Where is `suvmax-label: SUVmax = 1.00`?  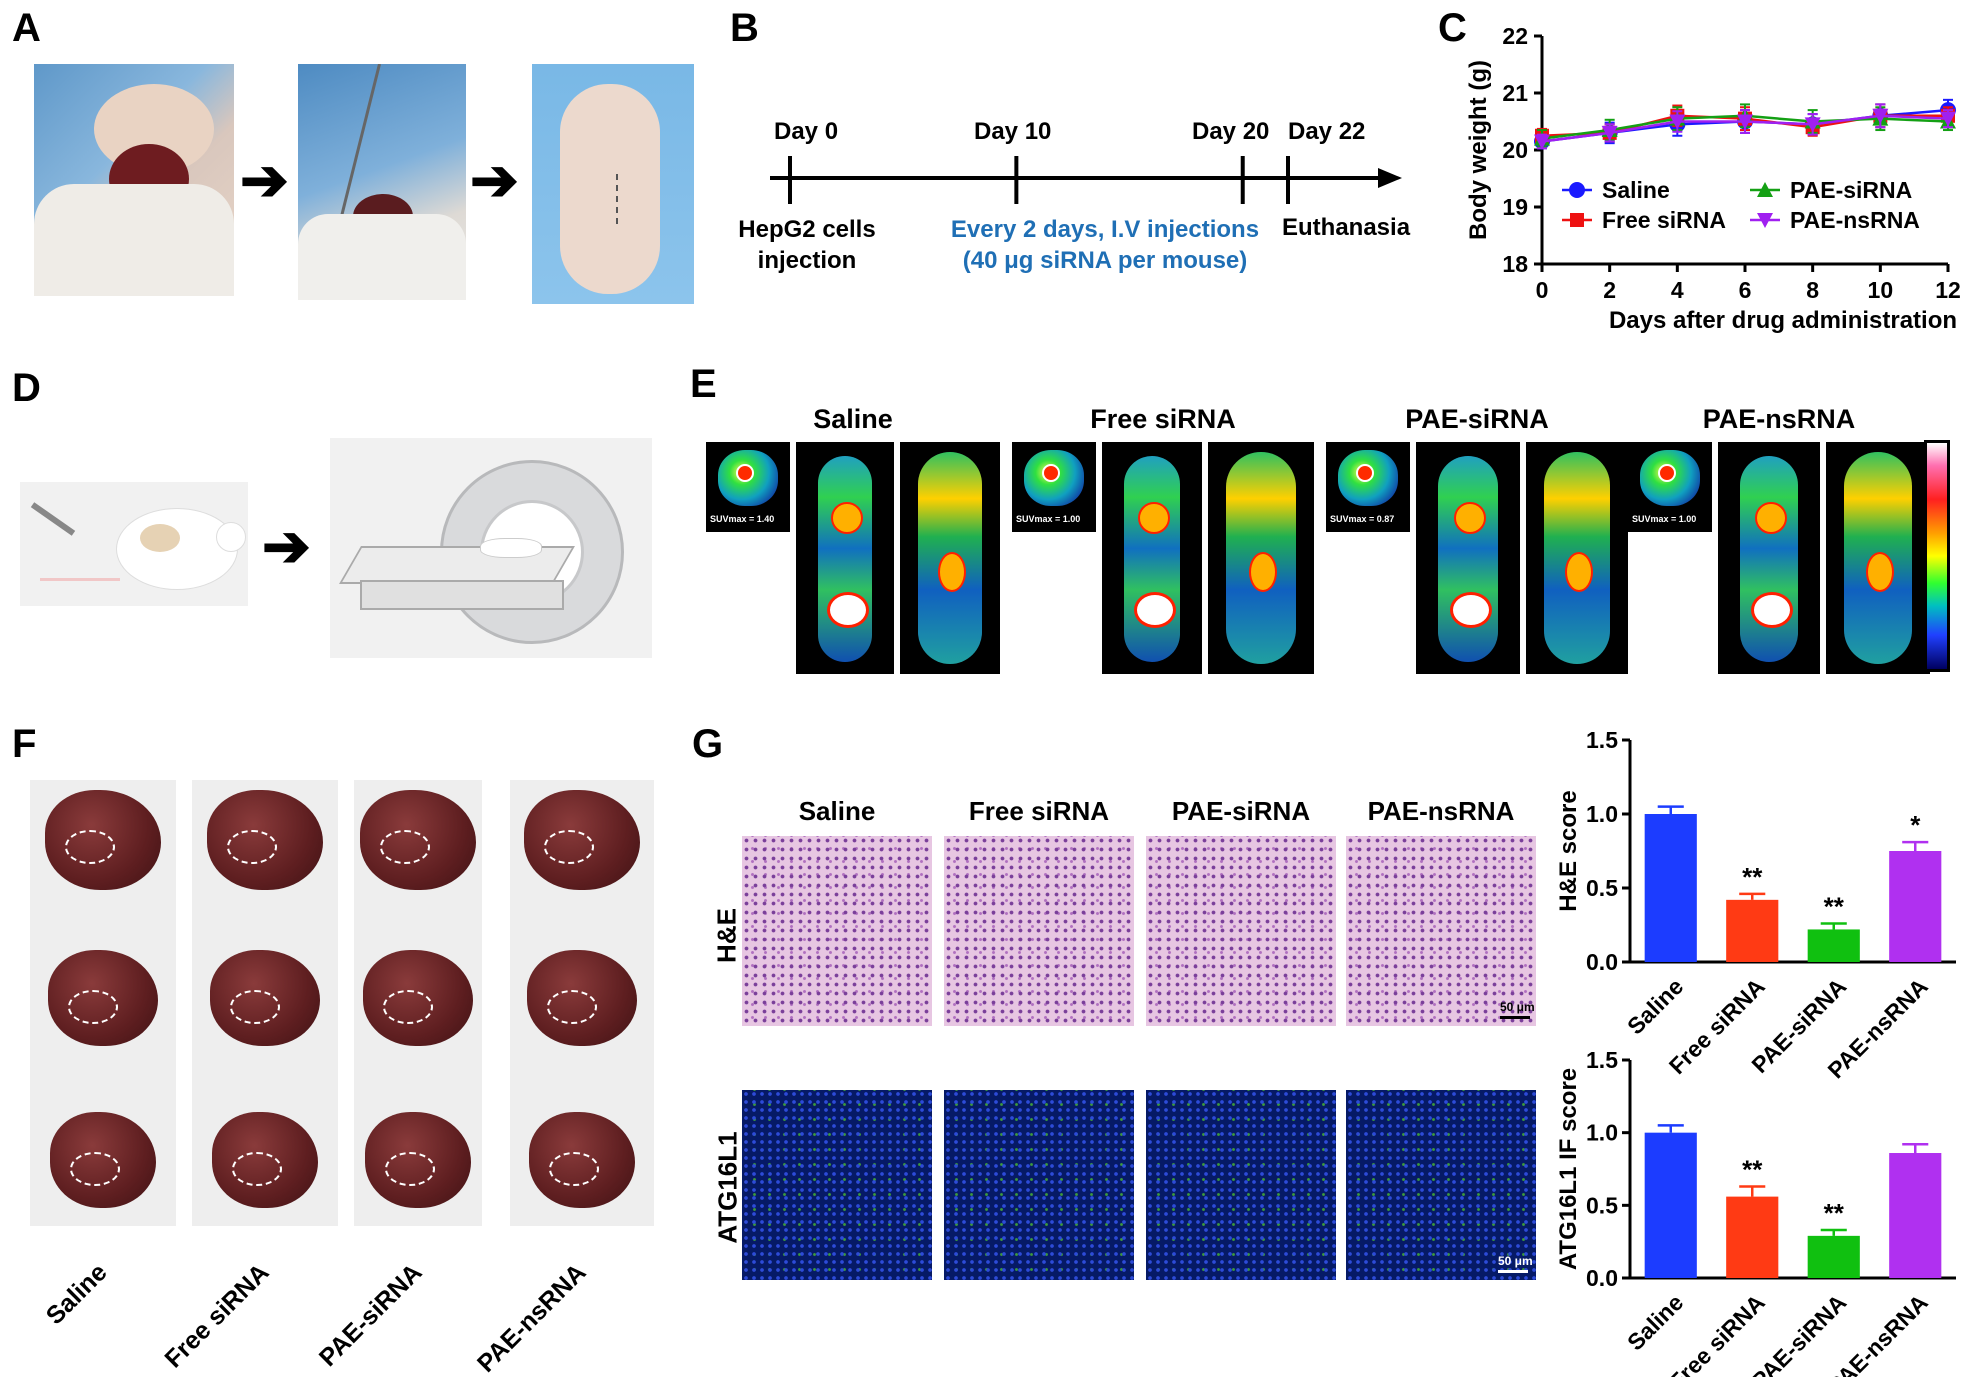 suvmax-label: SUVmax = 1.00 is located at coordinates (1664, 519).